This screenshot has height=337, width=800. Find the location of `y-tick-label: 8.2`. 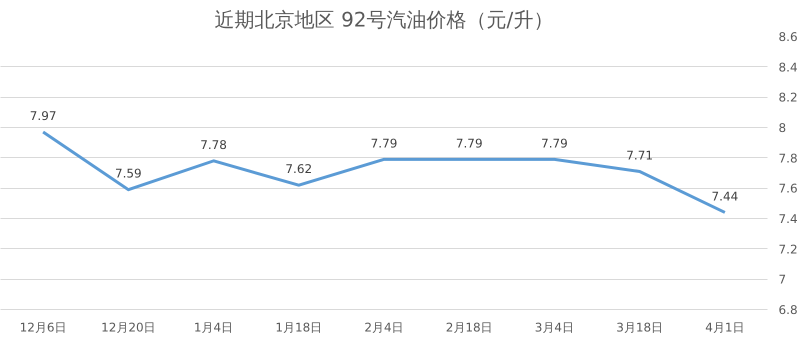

y-tick-label: 8.2 is located at coordinates (788, 97).